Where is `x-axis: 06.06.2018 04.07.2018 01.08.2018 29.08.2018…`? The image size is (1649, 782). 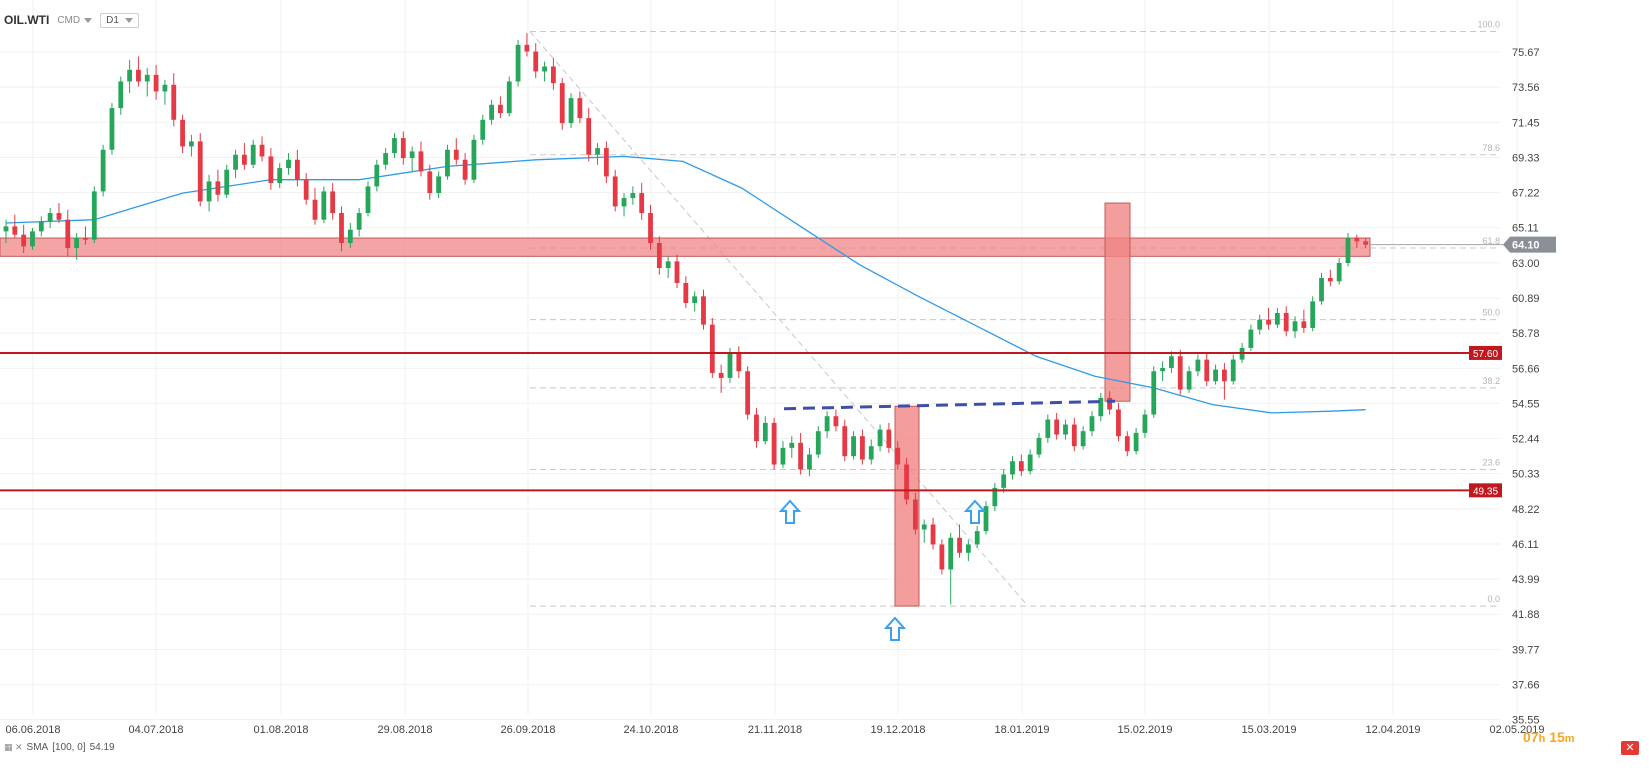
x-axis: 06.06.2018 04.07.2018 01.08.2018 29.08.2018… is located at coordinates (774, 730).